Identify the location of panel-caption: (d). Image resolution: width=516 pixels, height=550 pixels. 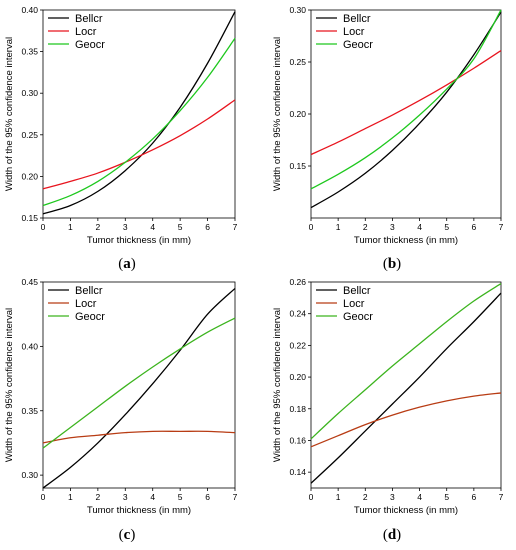
(392, 535).